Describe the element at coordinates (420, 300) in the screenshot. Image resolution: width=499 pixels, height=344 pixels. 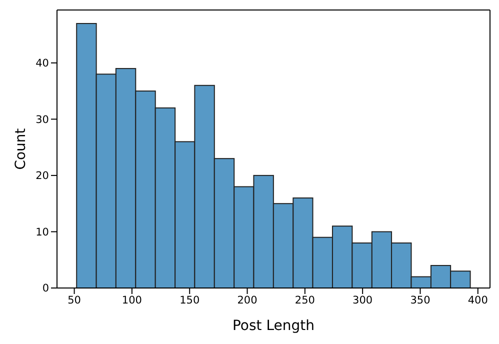
I see `x-tick-label: 350` at that location.